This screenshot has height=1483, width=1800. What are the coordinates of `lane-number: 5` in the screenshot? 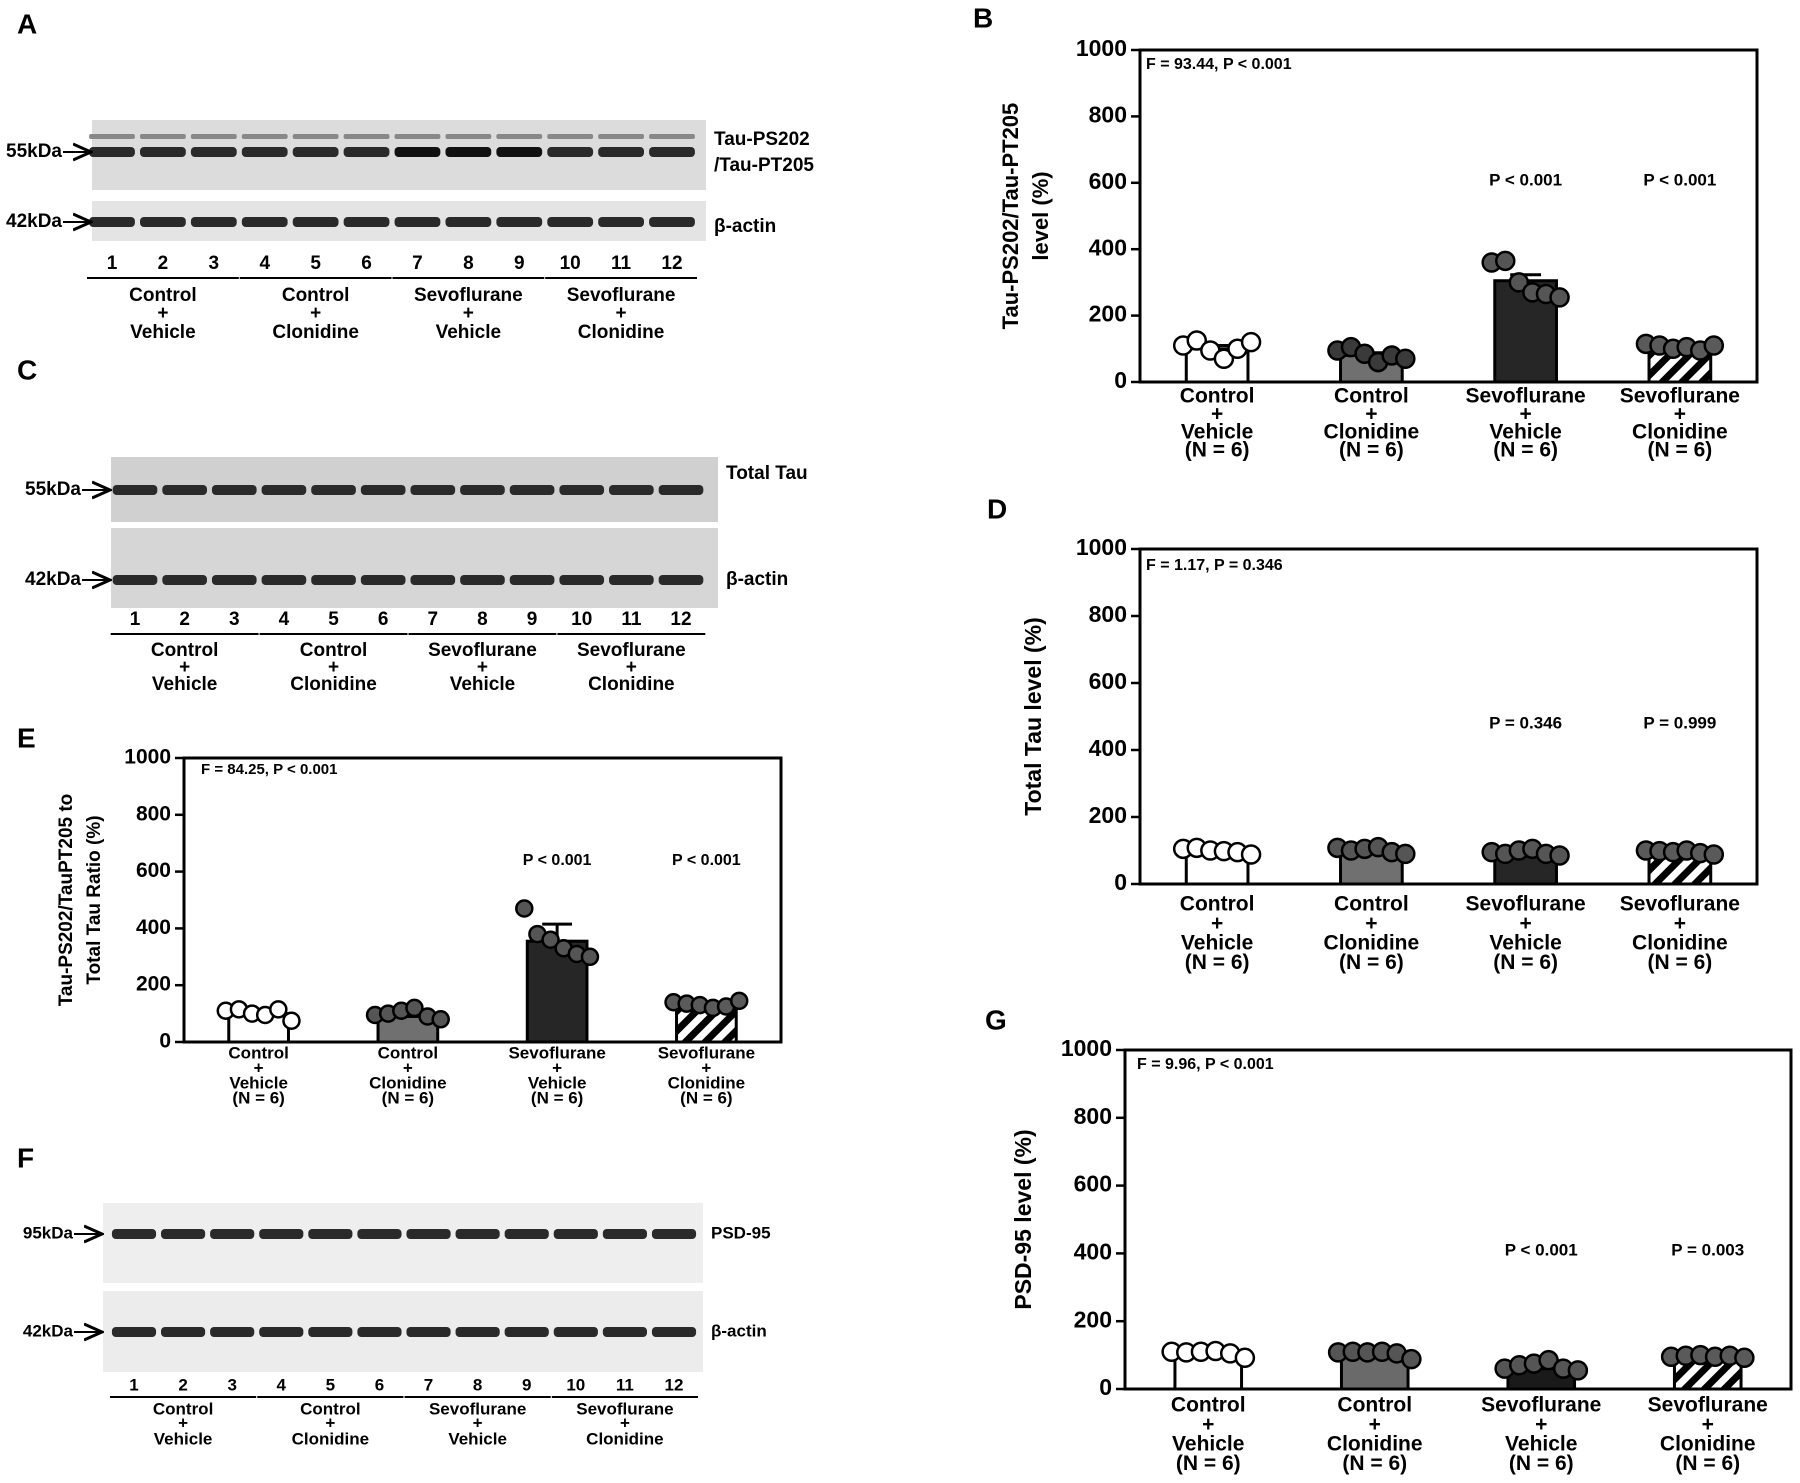 It's located at (315, 263).